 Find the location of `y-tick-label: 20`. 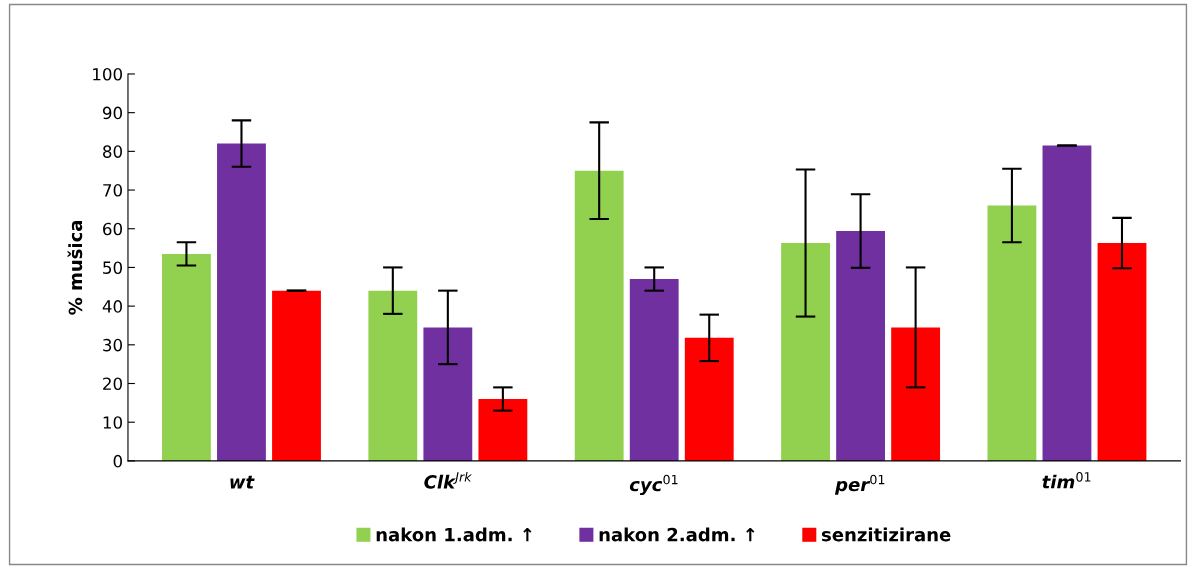

y-tick-label: 20 is located at coordinates (112, 384).